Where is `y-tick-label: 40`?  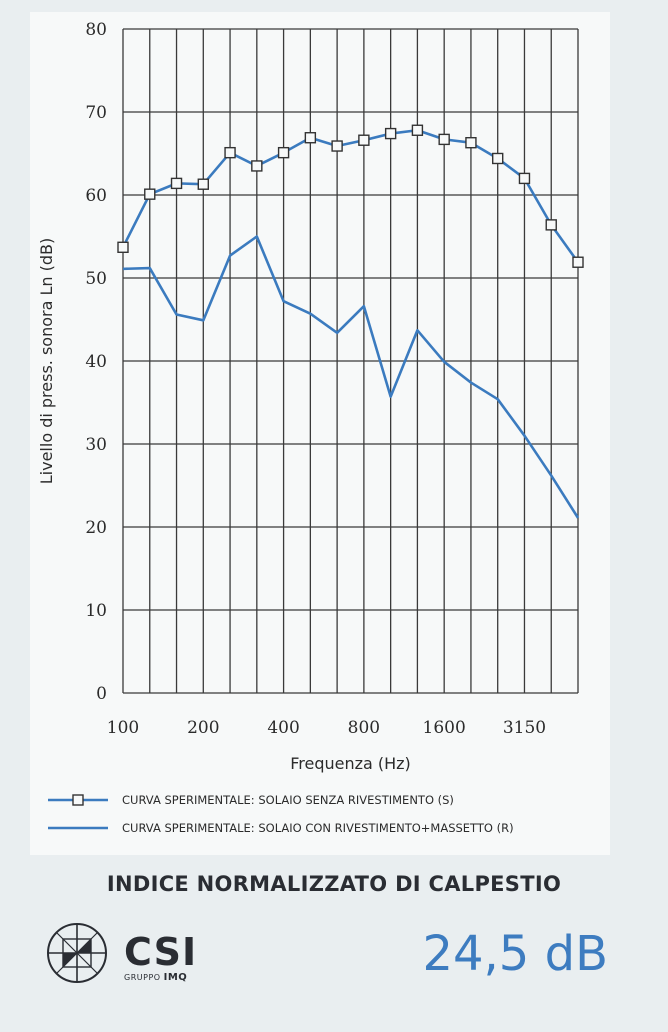 y-tick-label: 40 is located at coordinates (96, 362).